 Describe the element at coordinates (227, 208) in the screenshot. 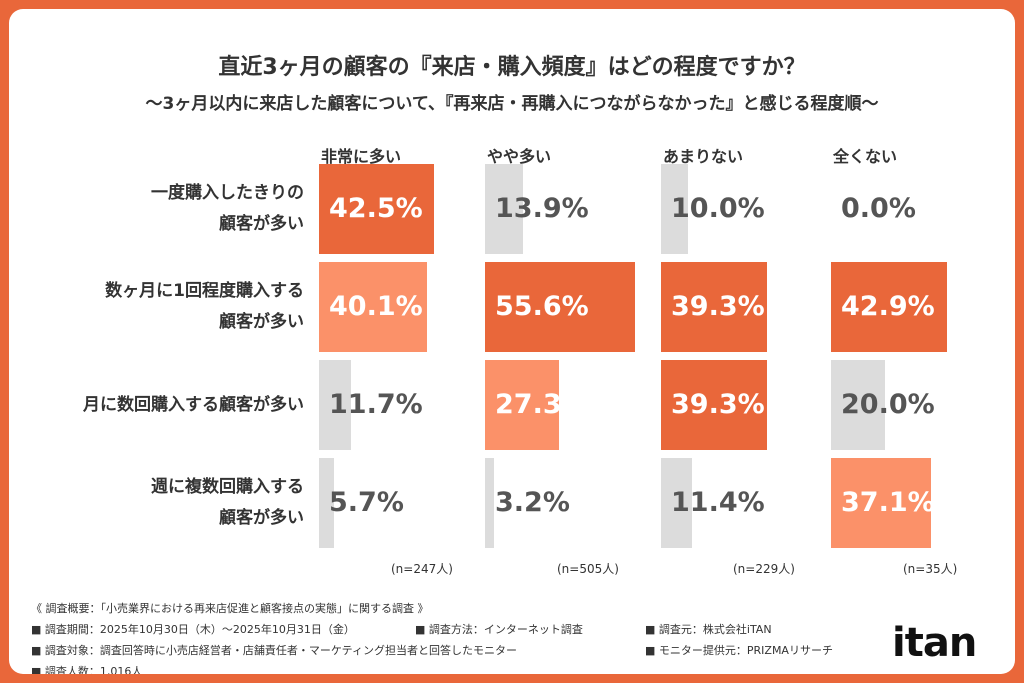

I see `row-label: 一度購入したきりの 顧客が多い` at that location.